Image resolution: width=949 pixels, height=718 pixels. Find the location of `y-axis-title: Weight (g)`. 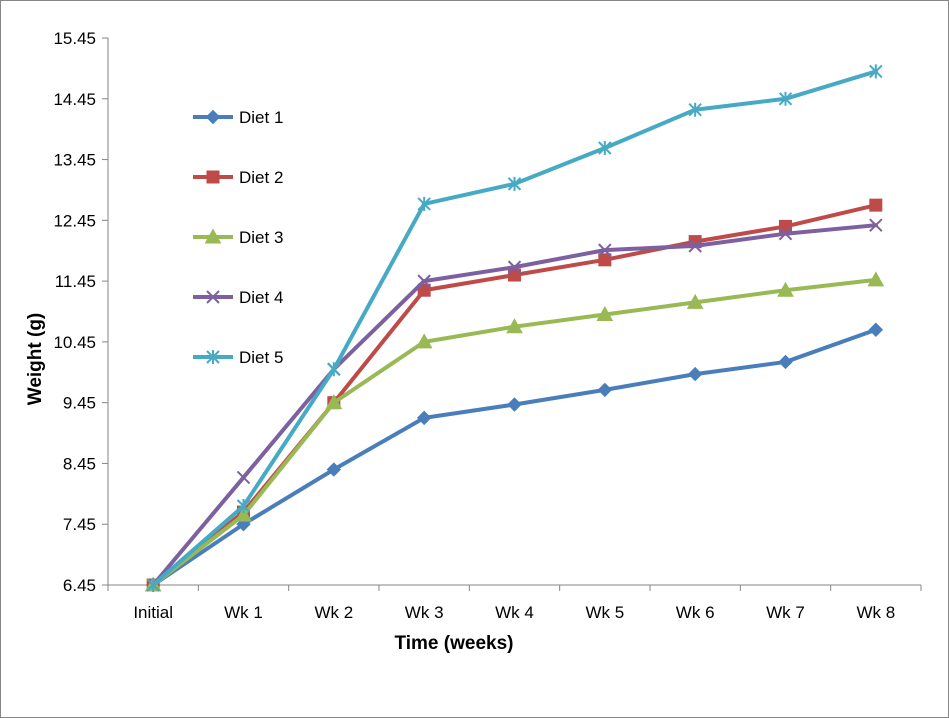

y-axis-title: Weight (g) is located at coordinates (35, 359).